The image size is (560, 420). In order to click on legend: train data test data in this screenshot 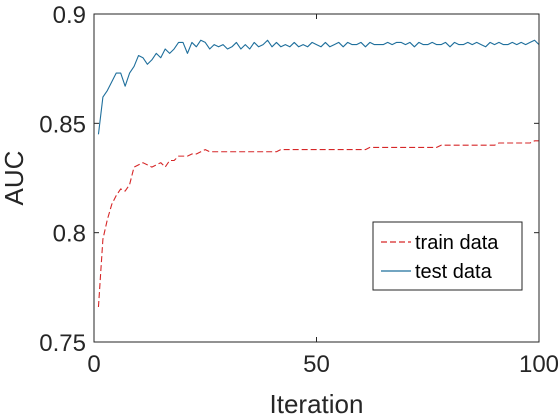, I will do `click(447, 256)`.